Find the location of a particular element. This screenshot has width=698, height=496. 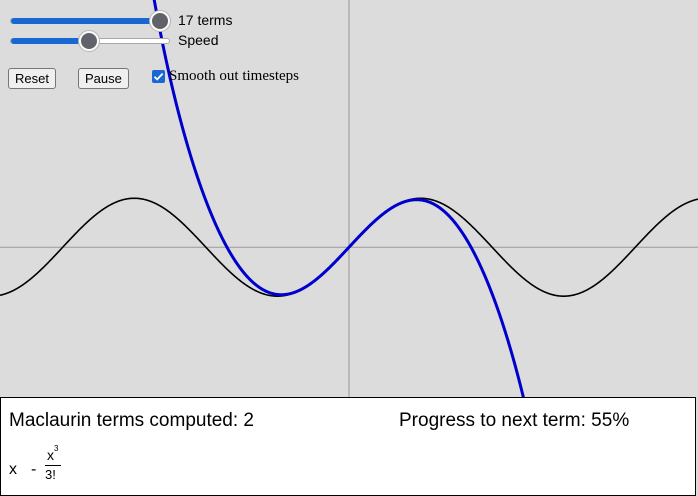

reset-button: Reset is located at coordinates (32, 78).